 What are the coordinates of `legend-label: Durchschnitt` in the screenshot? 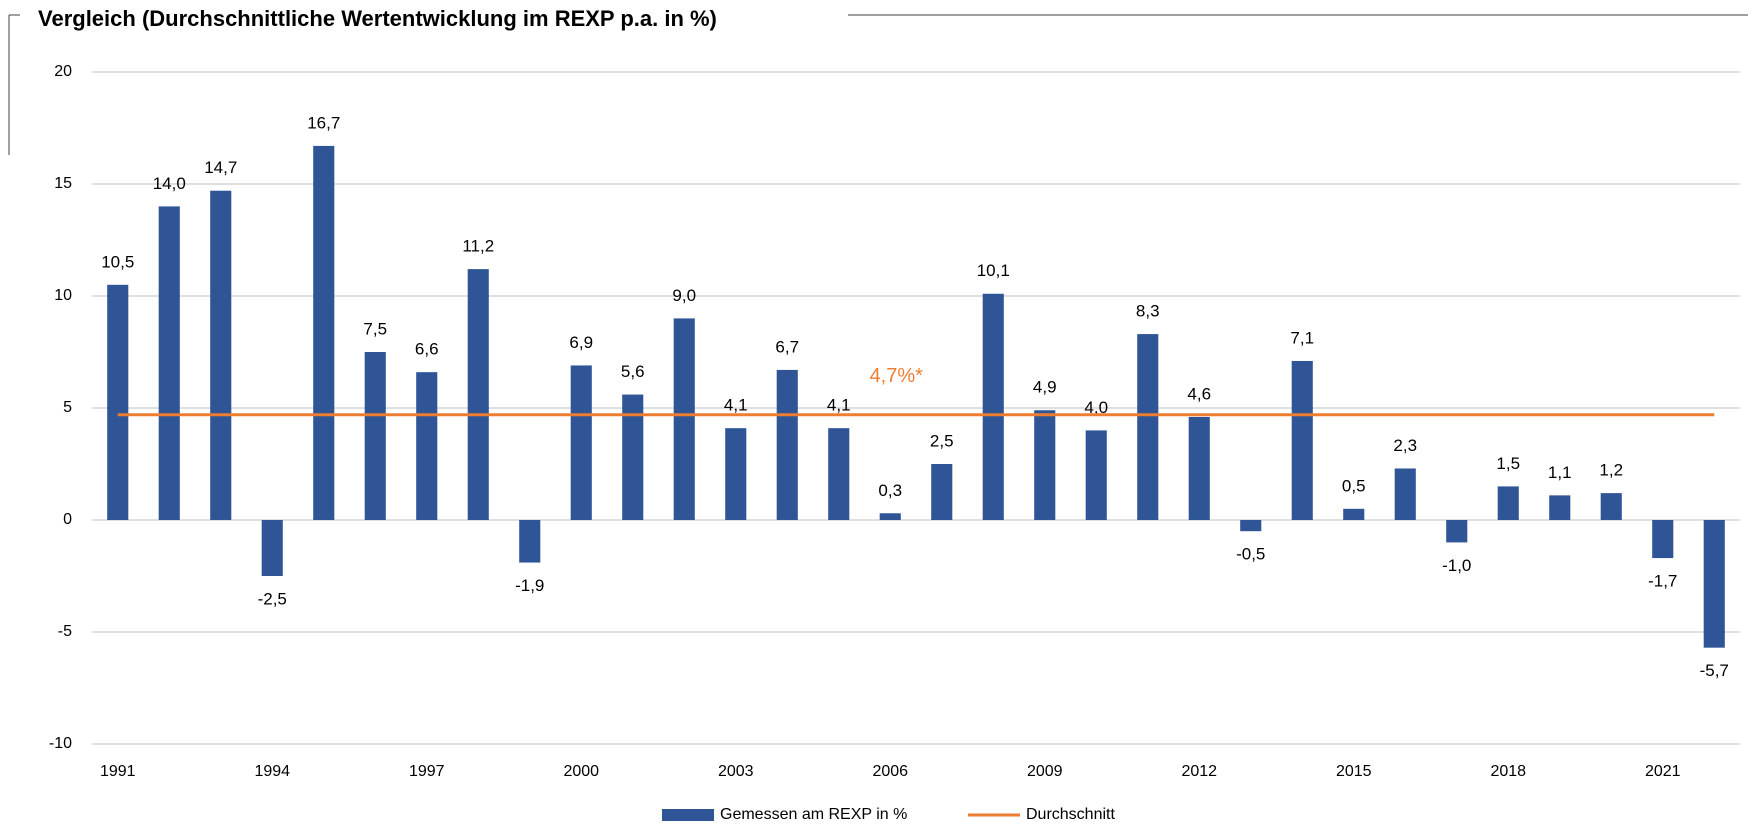 It's located at (1070, 814).